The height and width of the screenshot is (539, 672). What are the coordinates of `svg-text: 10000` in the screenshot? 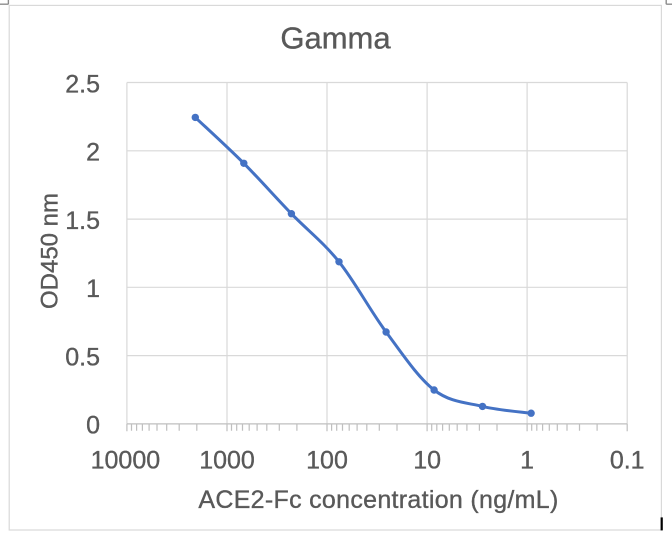 It's located at (126, 460).